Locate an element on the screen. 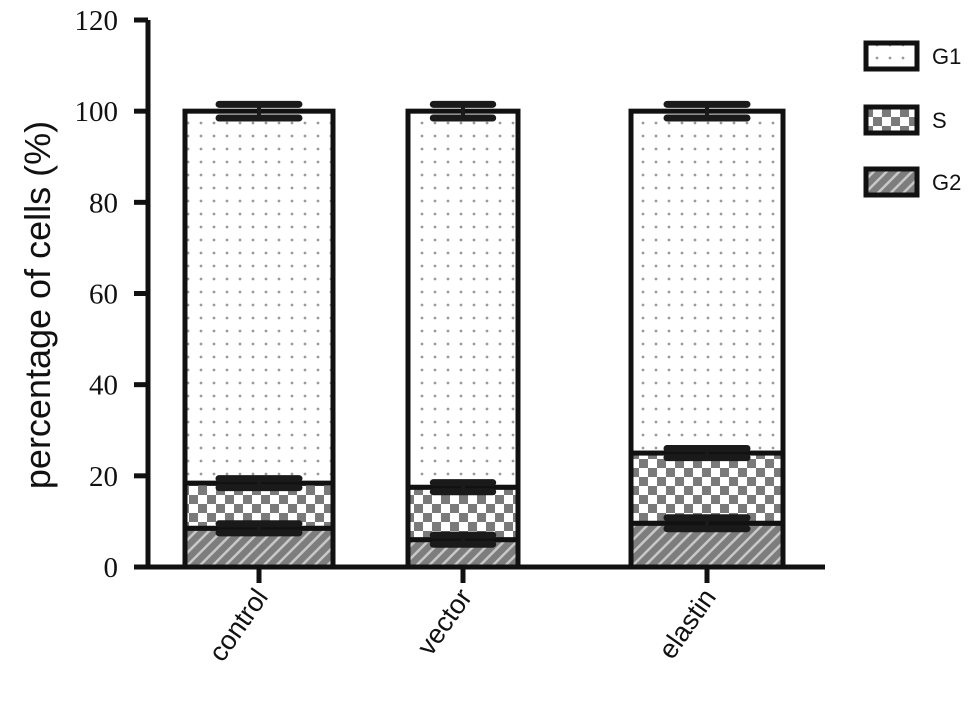 This screenshot has height=708, width=975. x-axis: control vector elastin is located at coordinates (479, 615).